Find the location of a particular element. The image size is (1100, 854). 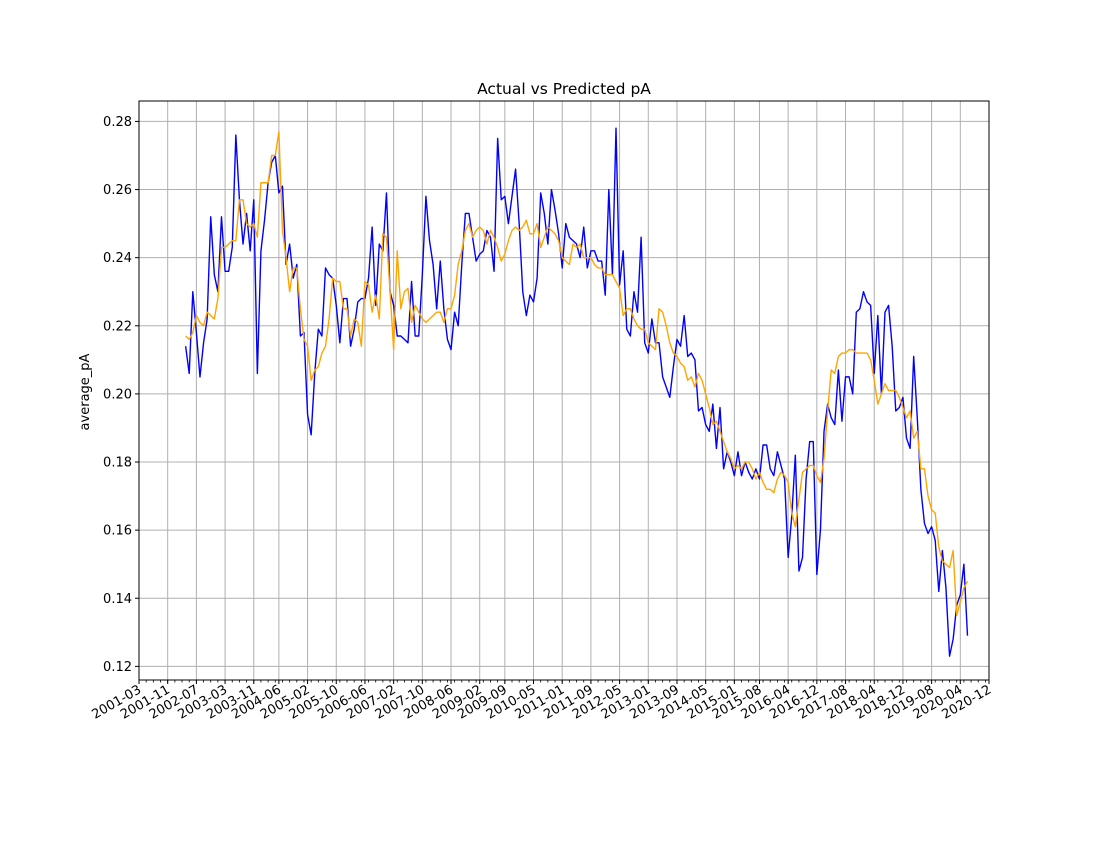

y-axis-label: average_pA is located at coordinates (85, 391).